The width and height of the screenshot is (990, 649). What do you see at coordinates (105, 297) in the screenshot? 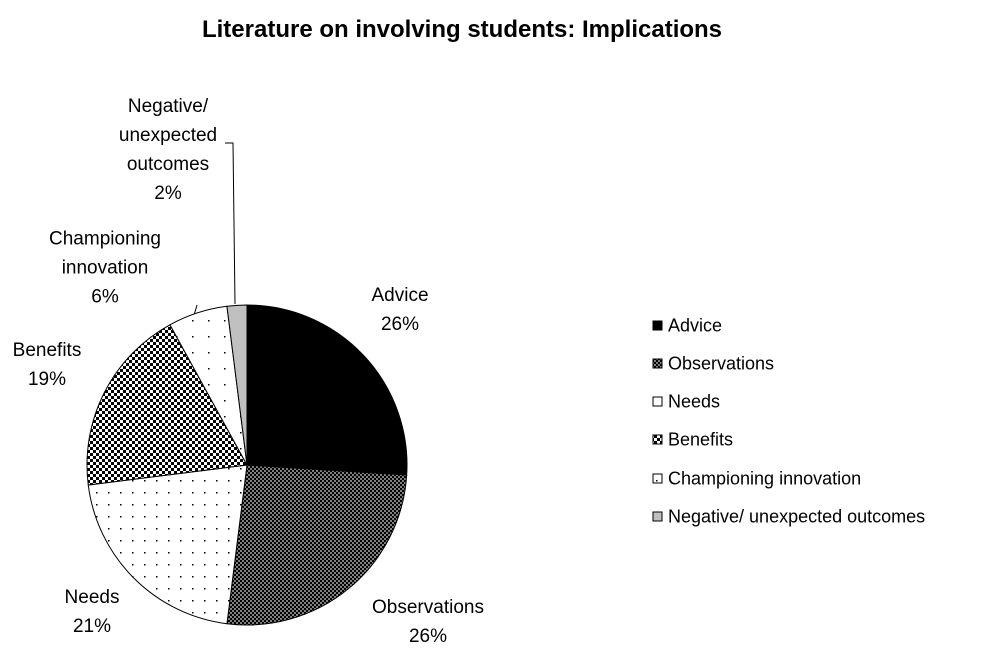
I see `data-label-value: 6%` at bounding box center [105, 297].